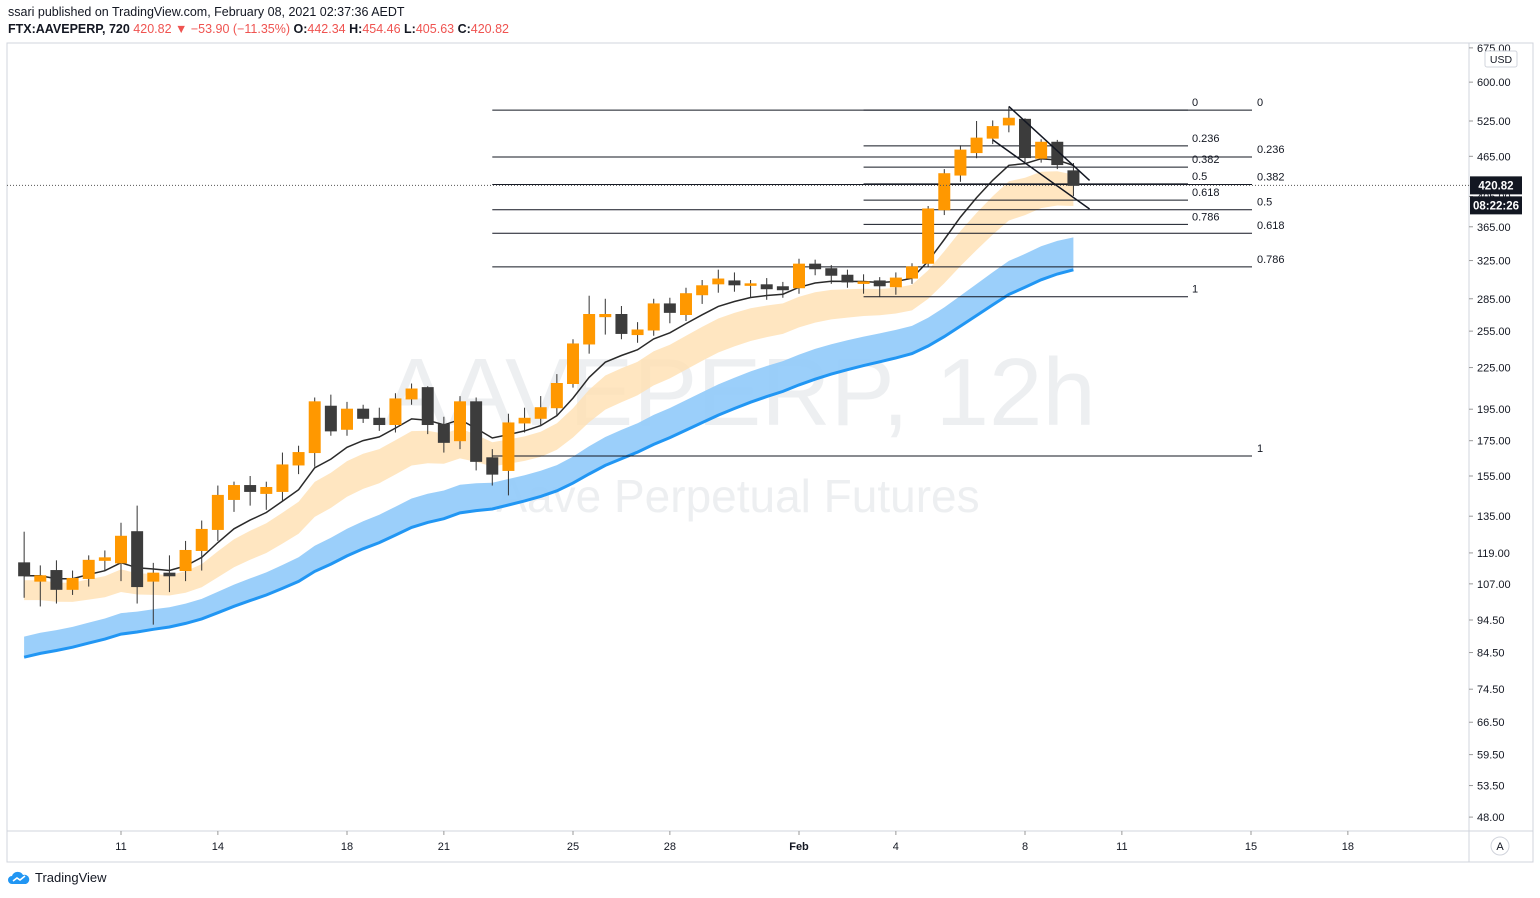 The width and height of the screenshot is (1540, 898). I want to click on last-price-tag, so click(1496, 185).